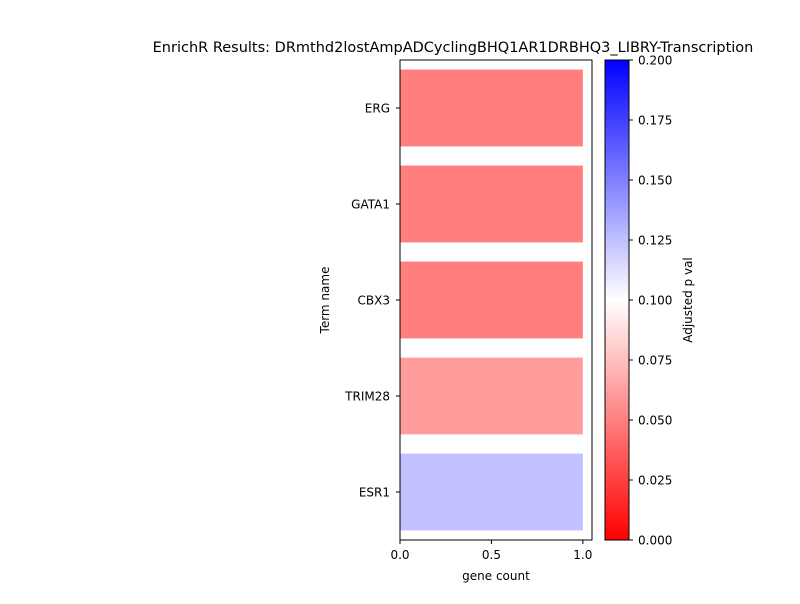 This screenshot has height=604, width=800. Describe the element at coordinates (655, 181) in the screenshot. I see `colorbar-tick-label: 0.150` at that location.